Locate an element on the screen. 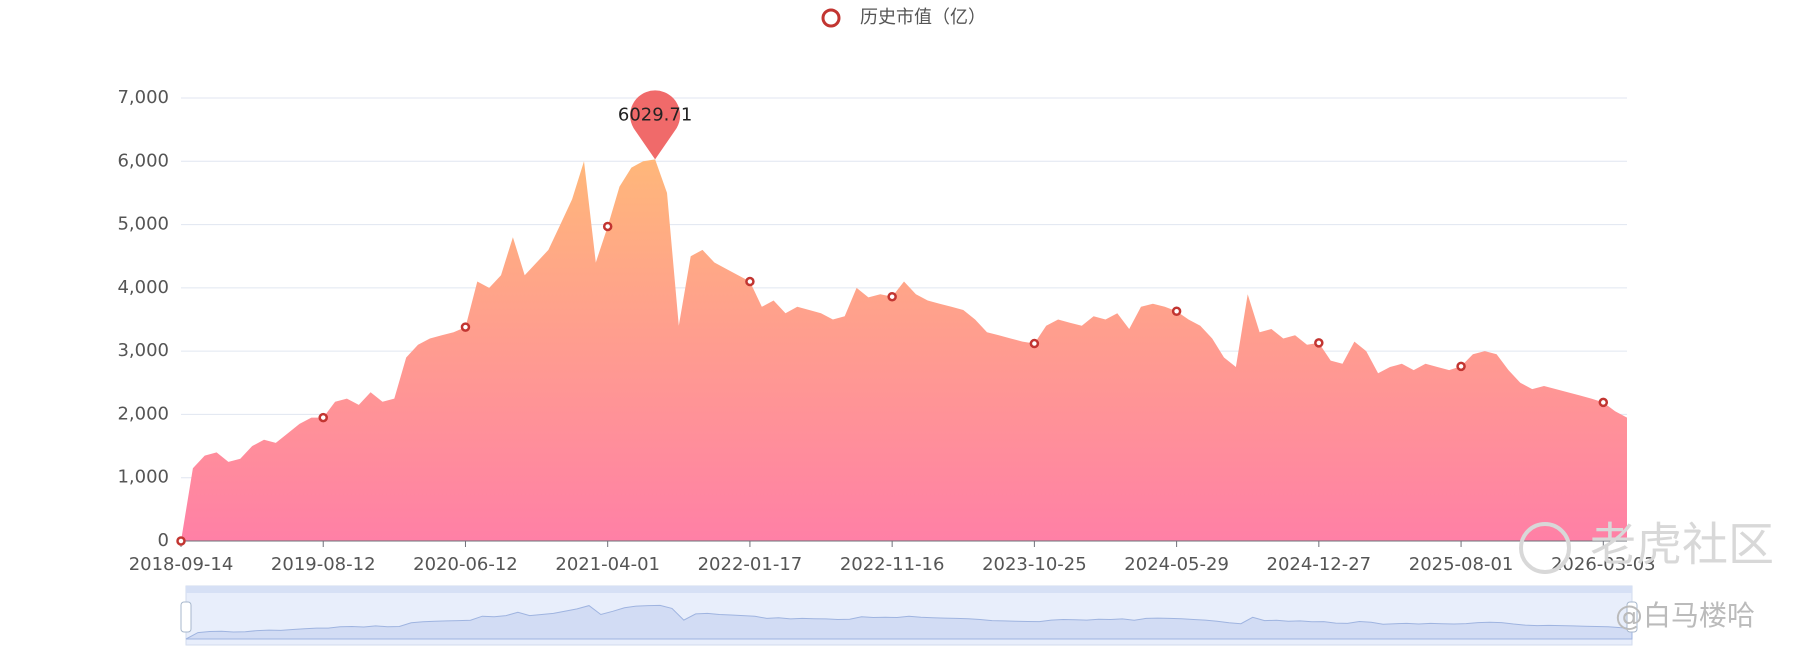  watermark: @白马楼哈 is located at coordinates (1685, 615).